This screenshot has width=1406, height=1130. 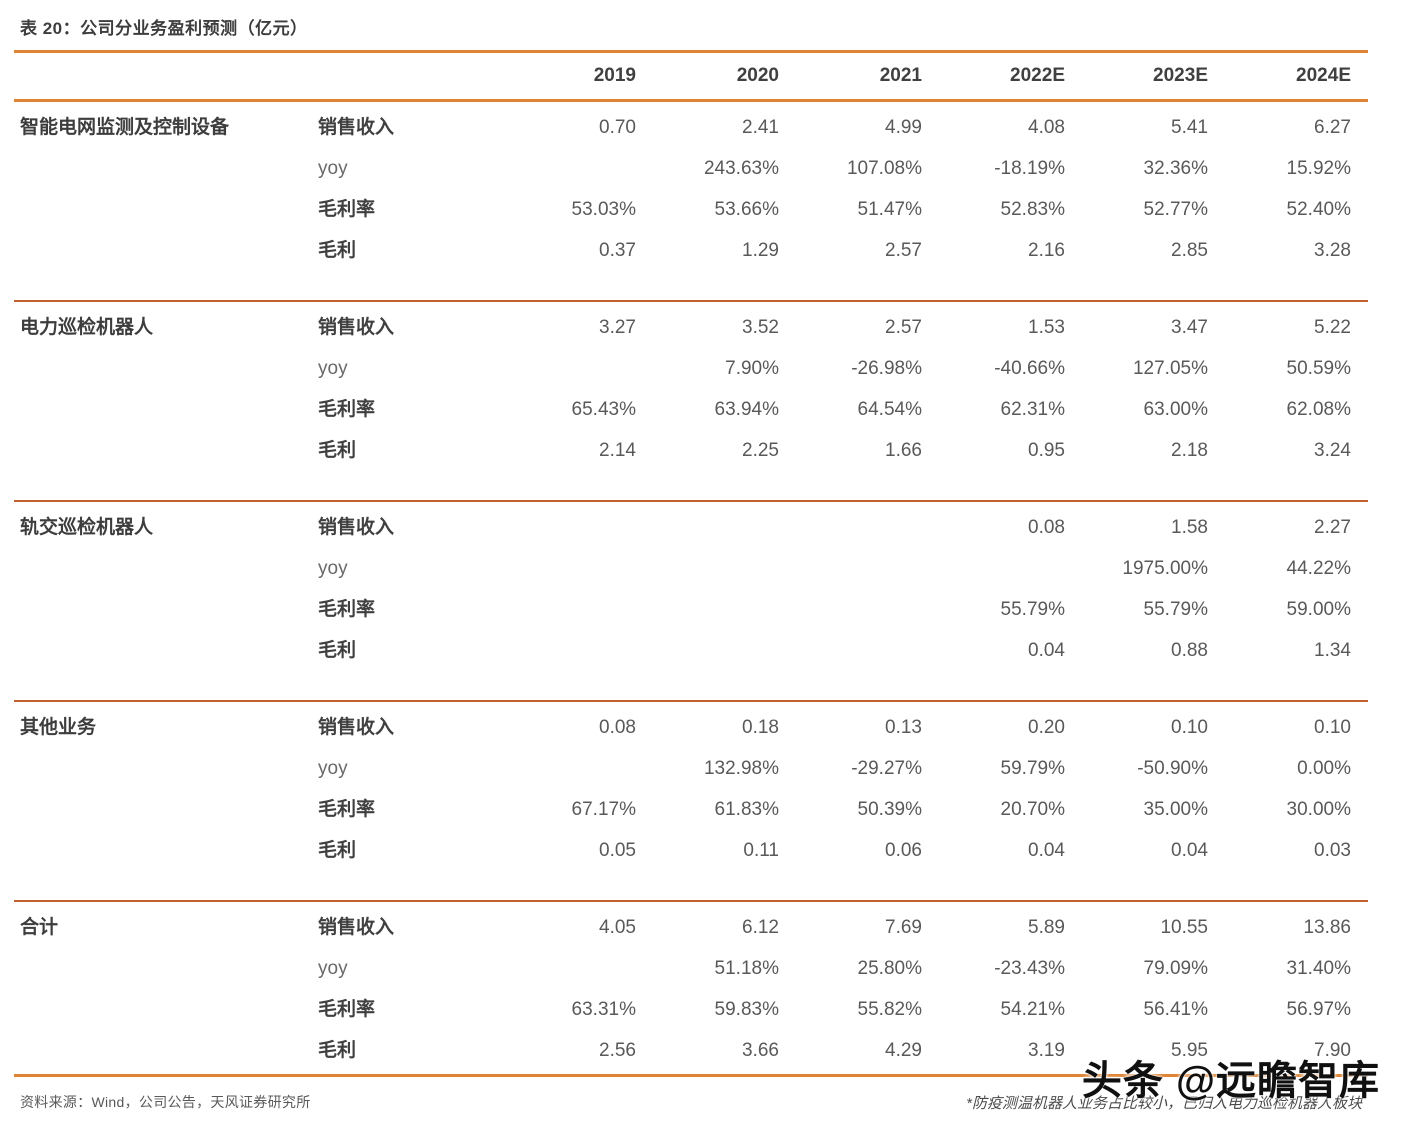 What do you see at coordinates (1046, 450) in the screenshot?
I see `cell-value: 0.95` at bounding box center [1046, 450].